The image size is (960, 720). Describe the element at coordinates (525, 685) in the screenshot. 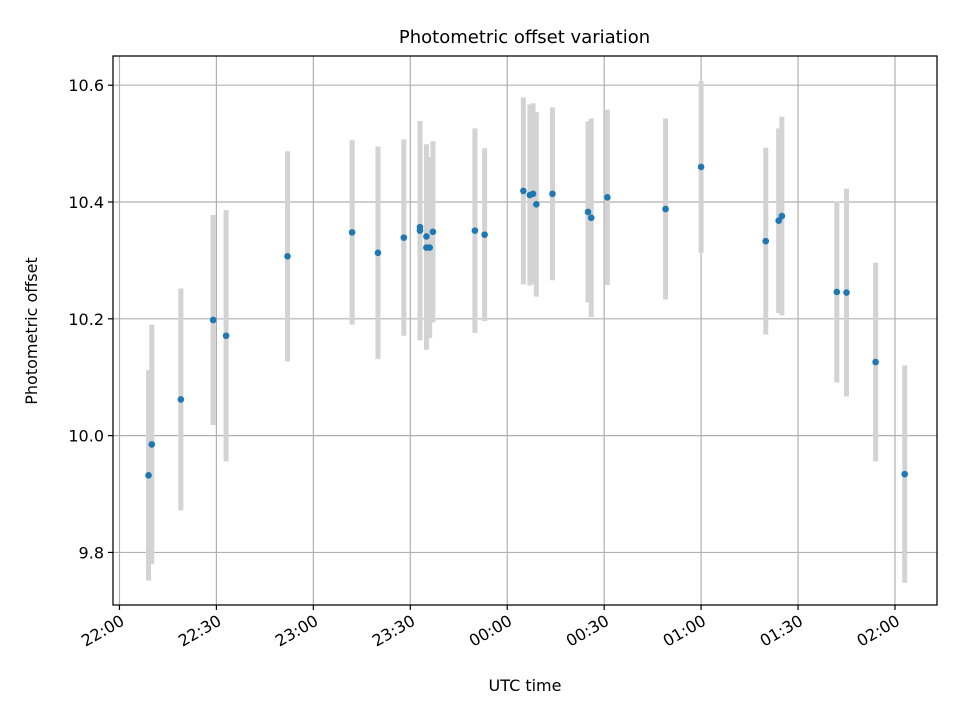

I see `x-axis-label: UTC time` at that location.